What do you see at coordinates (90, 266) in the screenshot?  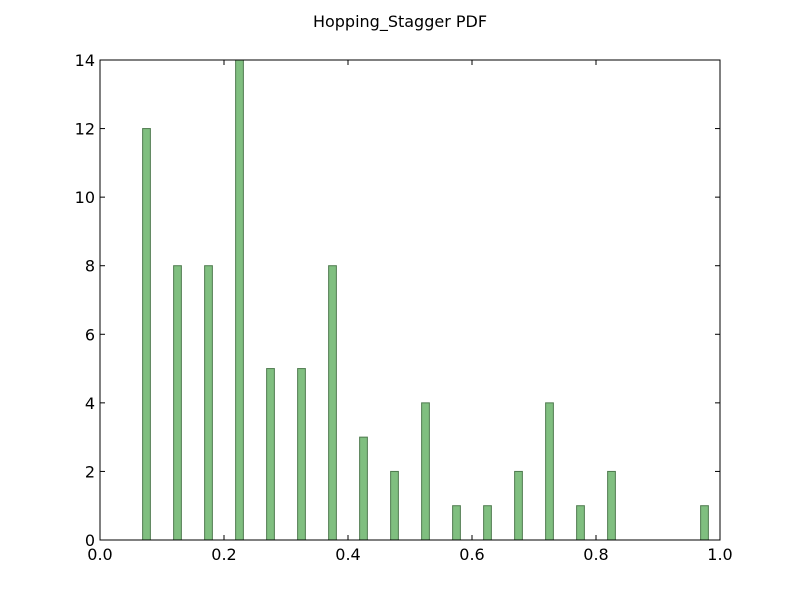 I see `y-tick-label: 8` at bounding box center [90, 266].